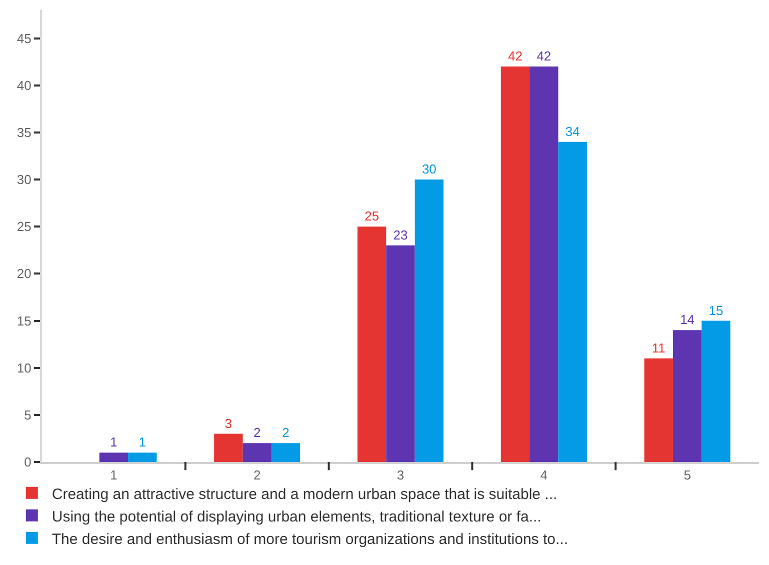  I want to click on data-label: 14, so click(687, 320).